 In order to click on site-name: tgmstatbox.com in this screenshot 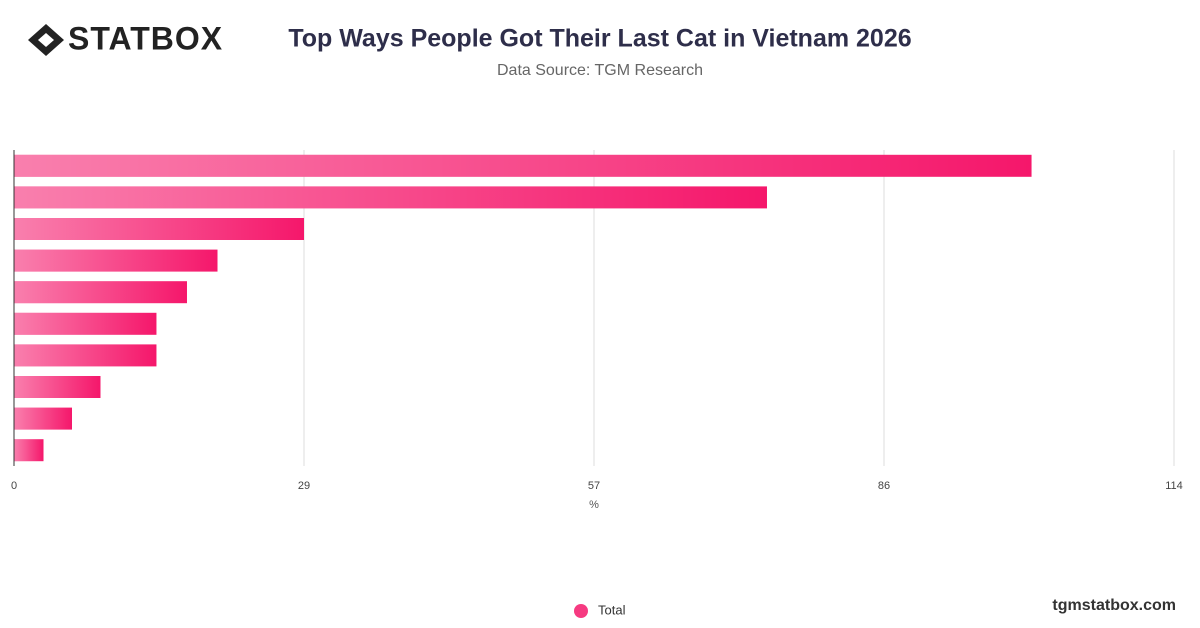, I will do `click(1114, 605)`.